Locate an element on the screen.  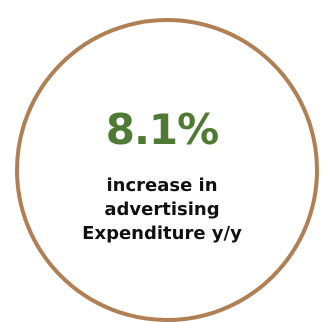
stat-caption-line: Expenditure y/y is located at coordinates (162, 233).